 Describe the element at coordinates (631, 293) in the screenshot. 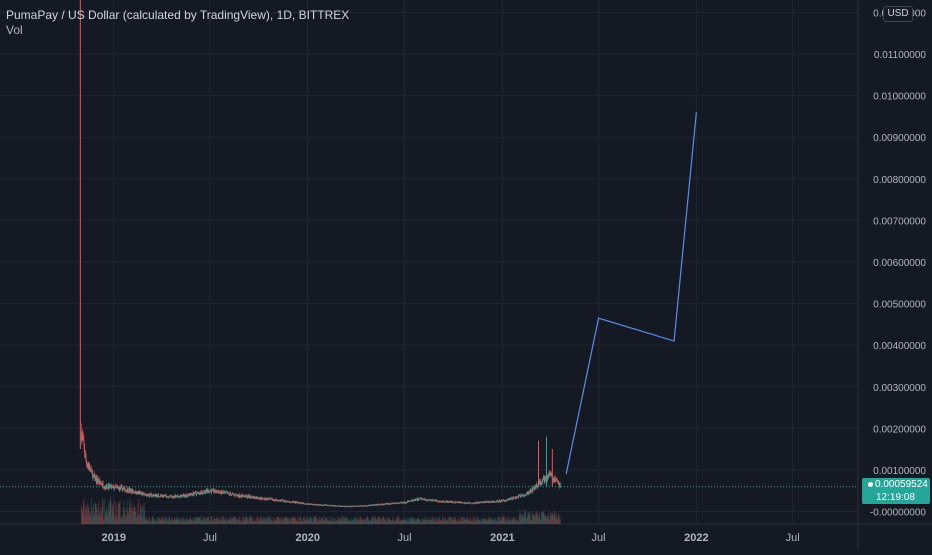

I see `projection-path-line` at that location.